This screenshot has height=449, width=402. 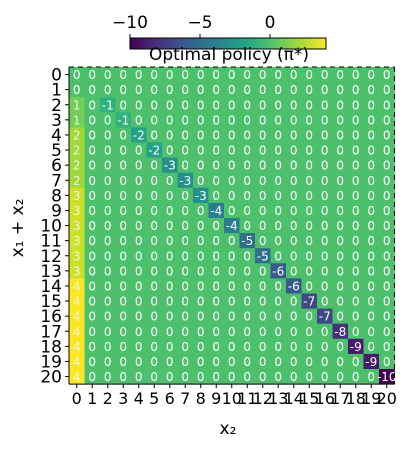 I want to click on y-tick-label: 15, so click(x=51, y=302).